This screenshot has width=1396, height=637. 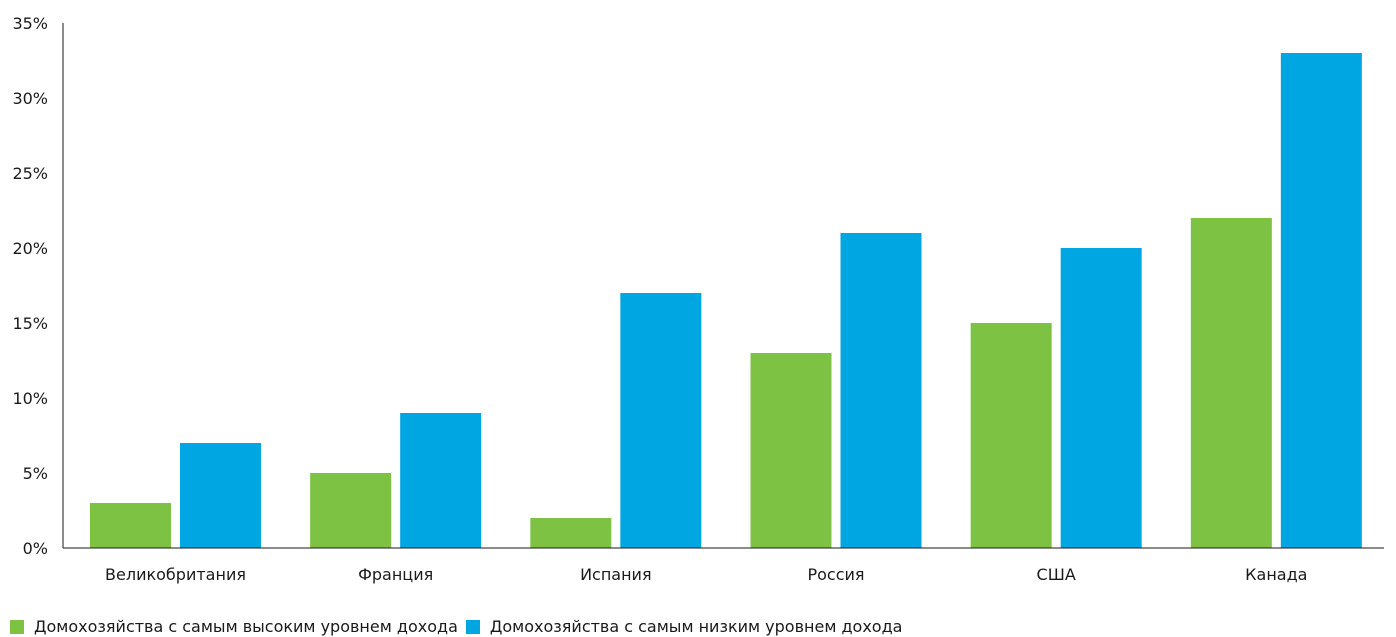 What do you see at coordinates (395, 574) in the screenshot?
I see `x-tick-label: Франция` at bounding box center [395, 574].